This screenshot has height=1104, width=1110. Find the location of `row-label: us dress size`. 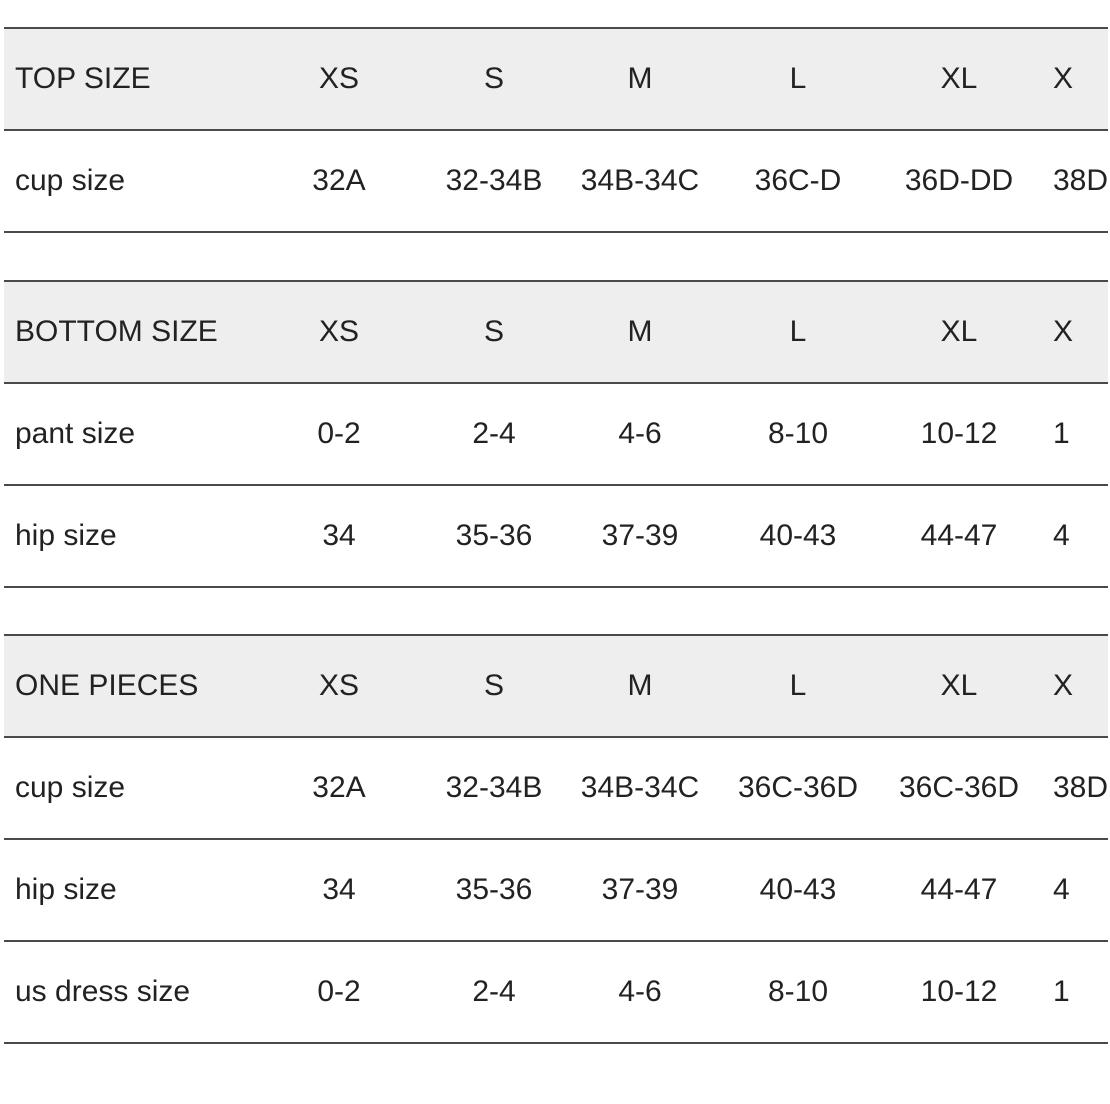

row-label: us dress size is located at coordinates (103, 991).